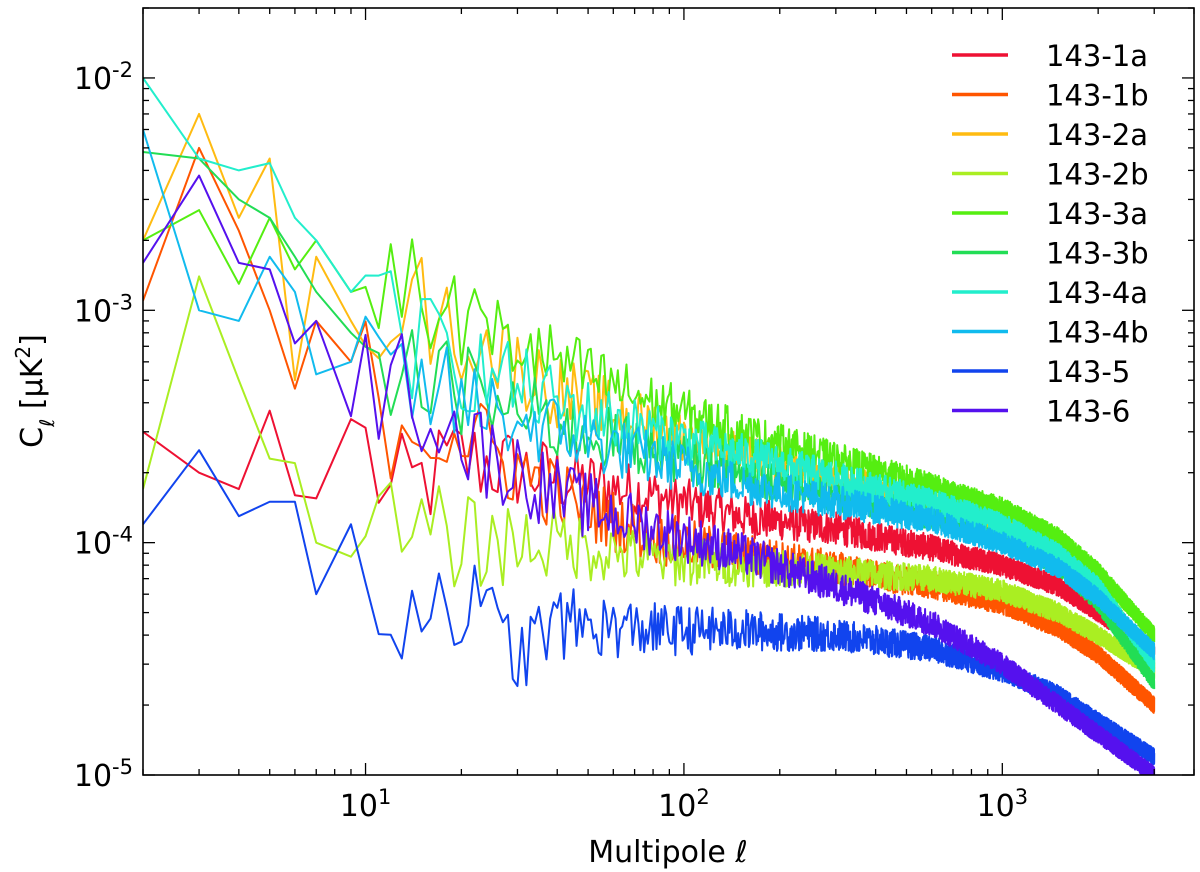 This screenshot has width=1200, height=872. Describe the element at coordinates (1097, 333) in the screenshot. I see `legend-label-7: 143-4b` at that location.